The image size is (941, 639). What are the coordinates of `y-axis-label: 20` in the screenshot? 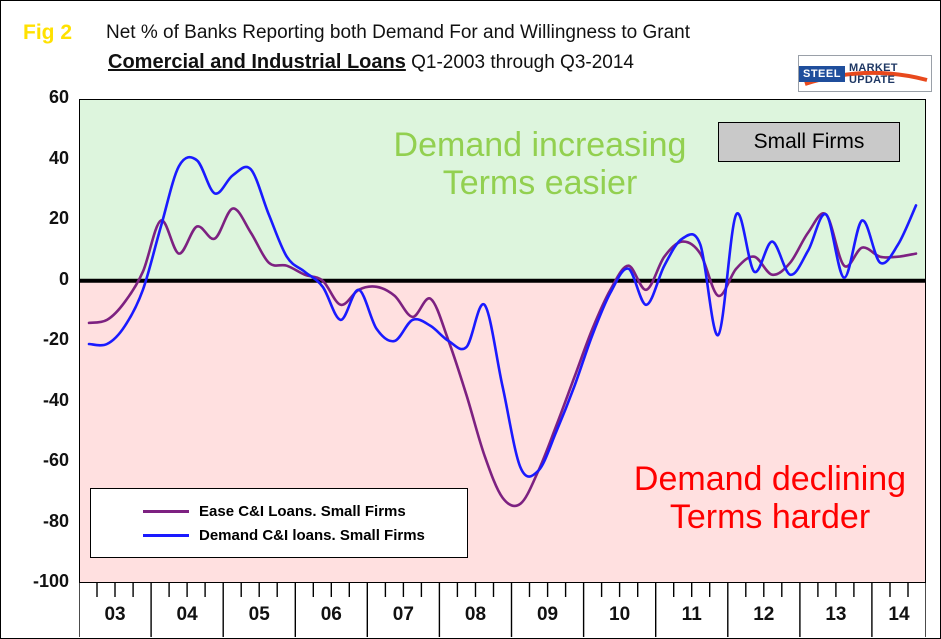 It's located at (58, 218).